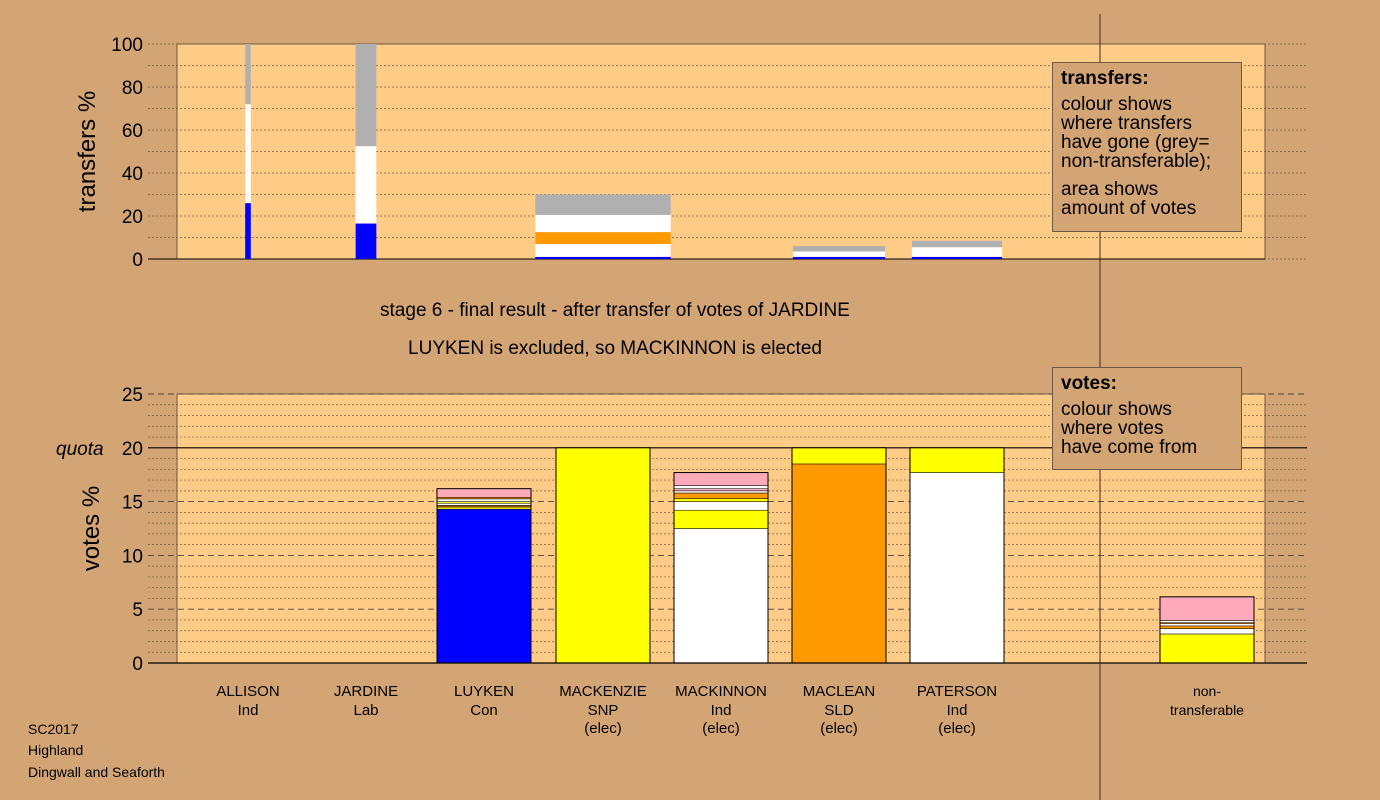 The height and width of the screenshot is (800, 1380). Describe the element at coordinates (132, 556) in the screenshot. I see `votes-y-tick-label: 10` at that location.